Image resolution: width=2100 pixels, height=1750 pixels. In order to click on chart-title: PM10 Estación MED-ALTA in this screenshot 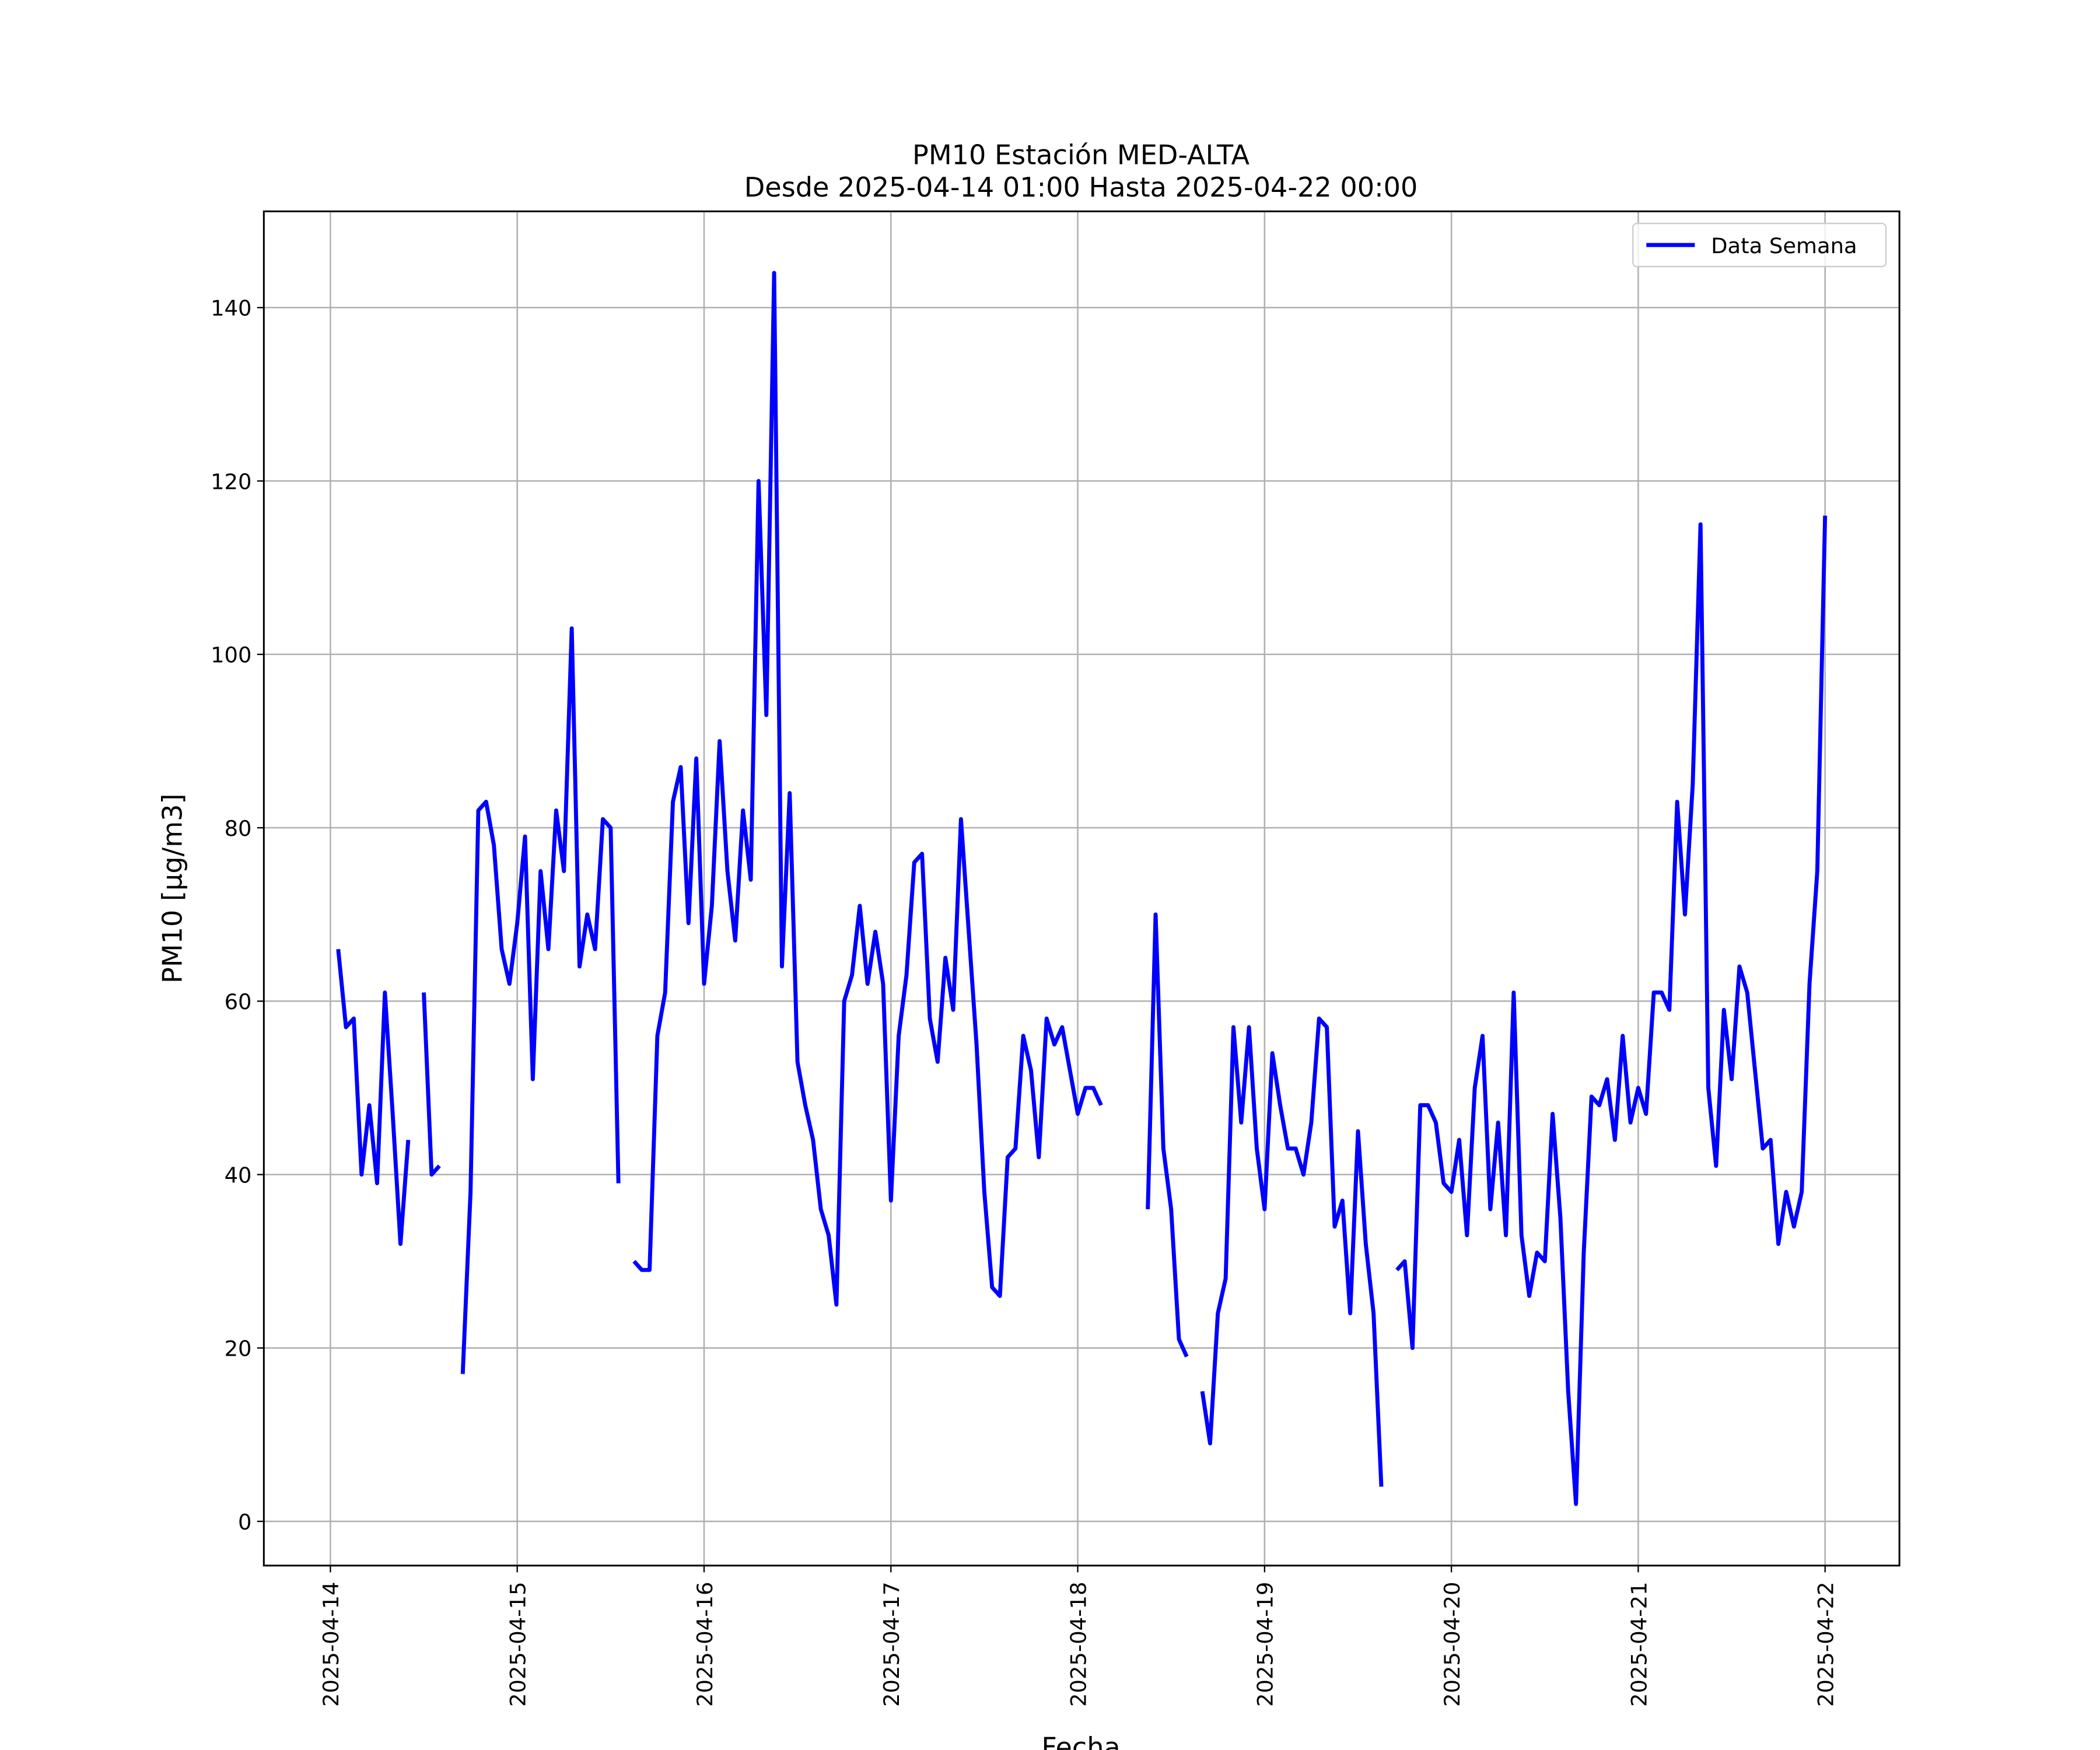, I will do `click(1081, 155)`.